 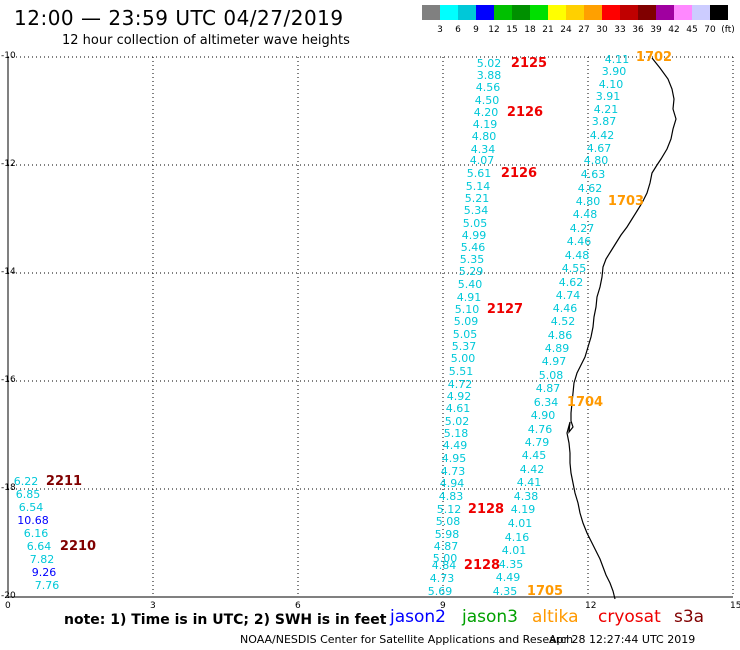 I want to click on x-axis-tick-label: 12, so click(x=591, y=606).